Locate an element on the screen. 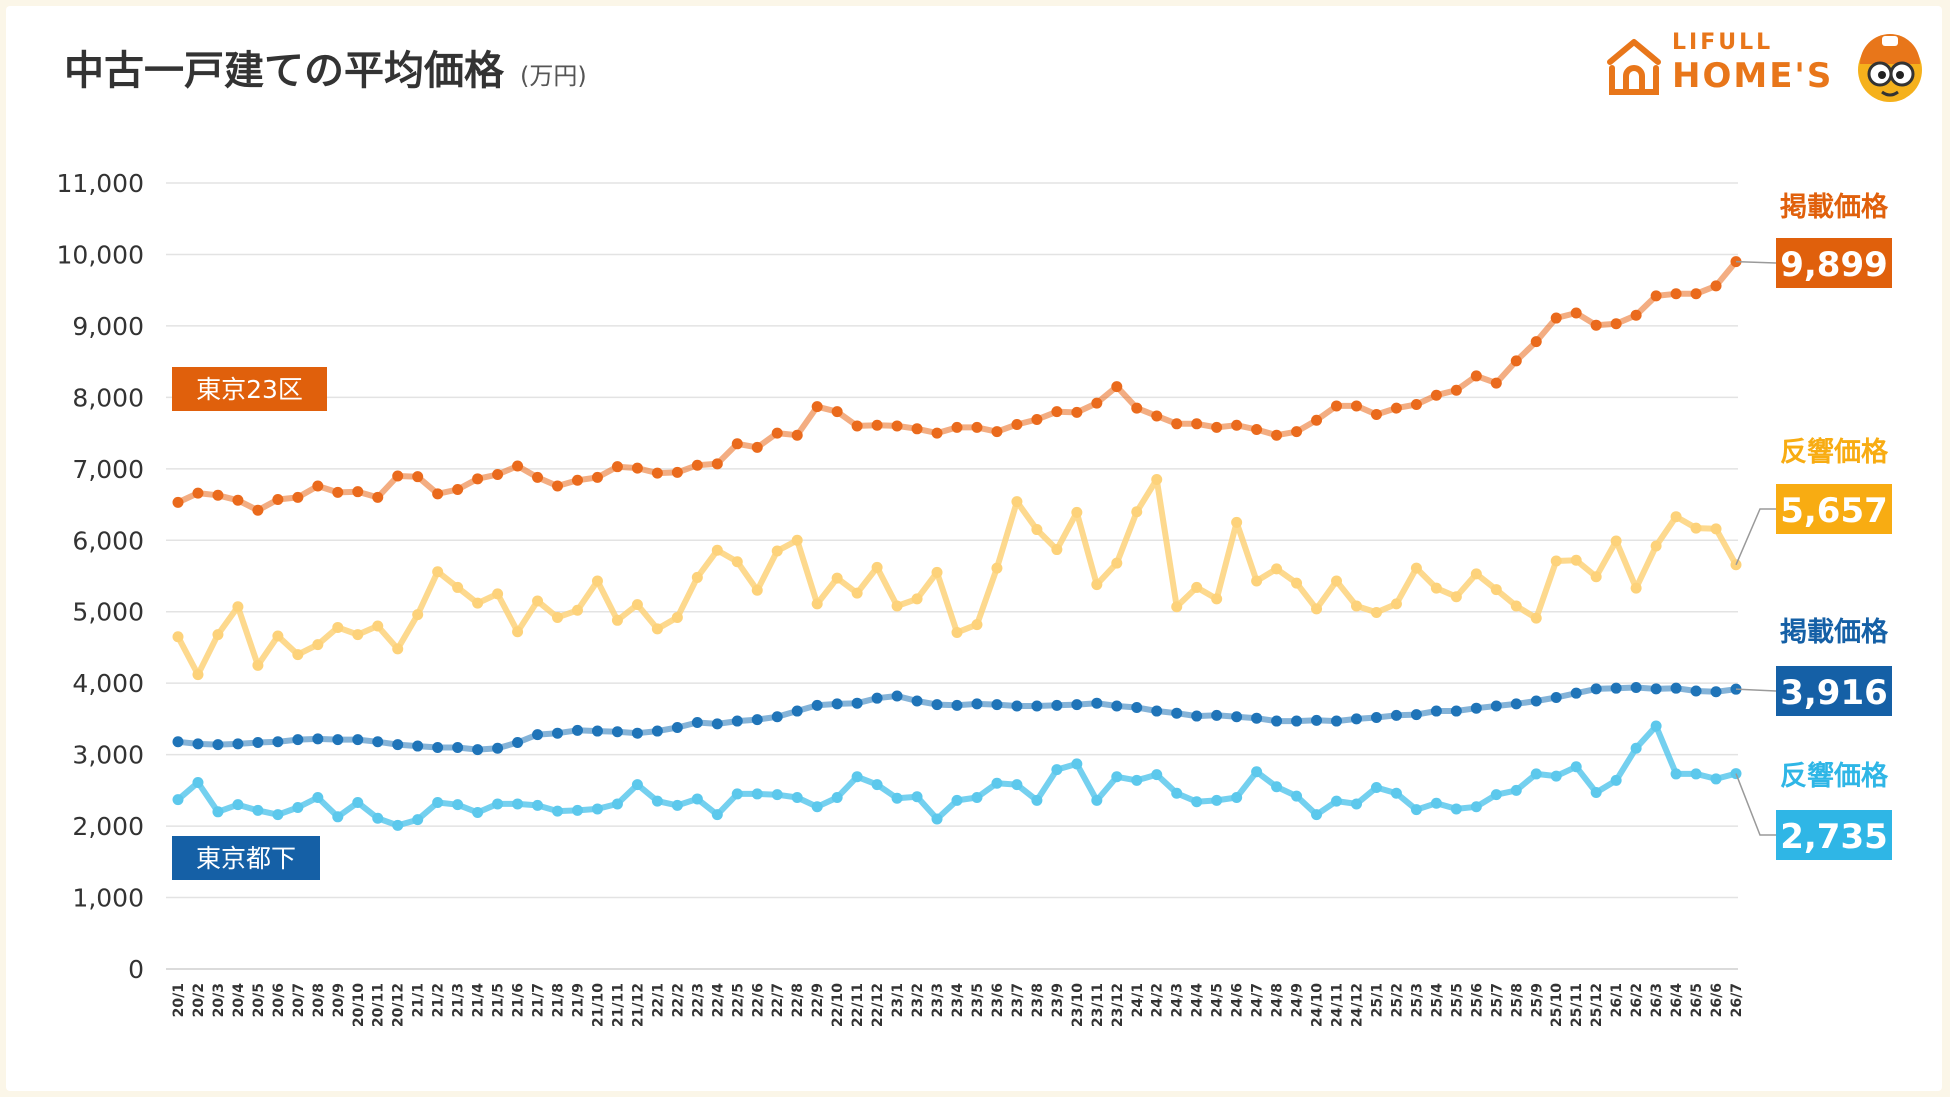  x-tick-label: 25/4 is located at coordinates (1437, 1000).